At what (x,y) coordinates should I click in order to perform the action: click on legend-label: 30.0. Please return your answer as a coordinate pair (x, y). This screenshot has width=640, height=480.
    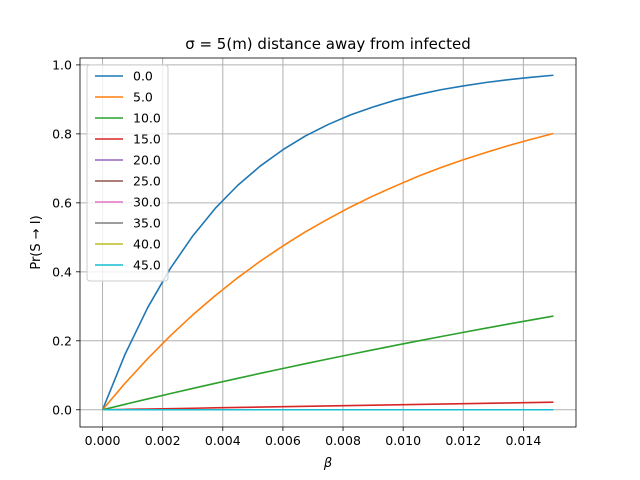
    Looking at the image, I should click on (147, 202).